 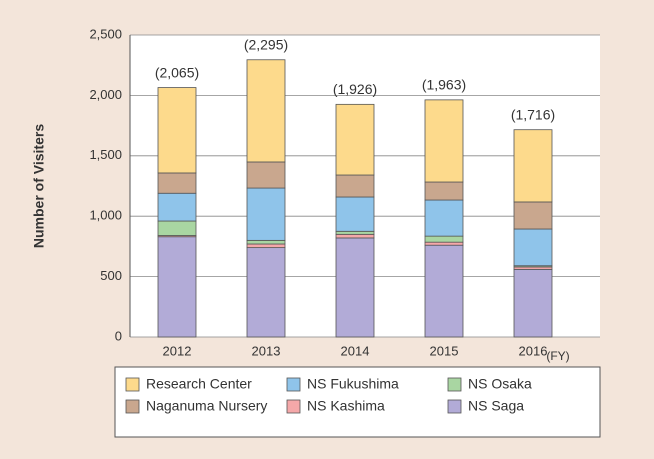 I want to click on x-unit: (FY), so click(x=557, y=356).